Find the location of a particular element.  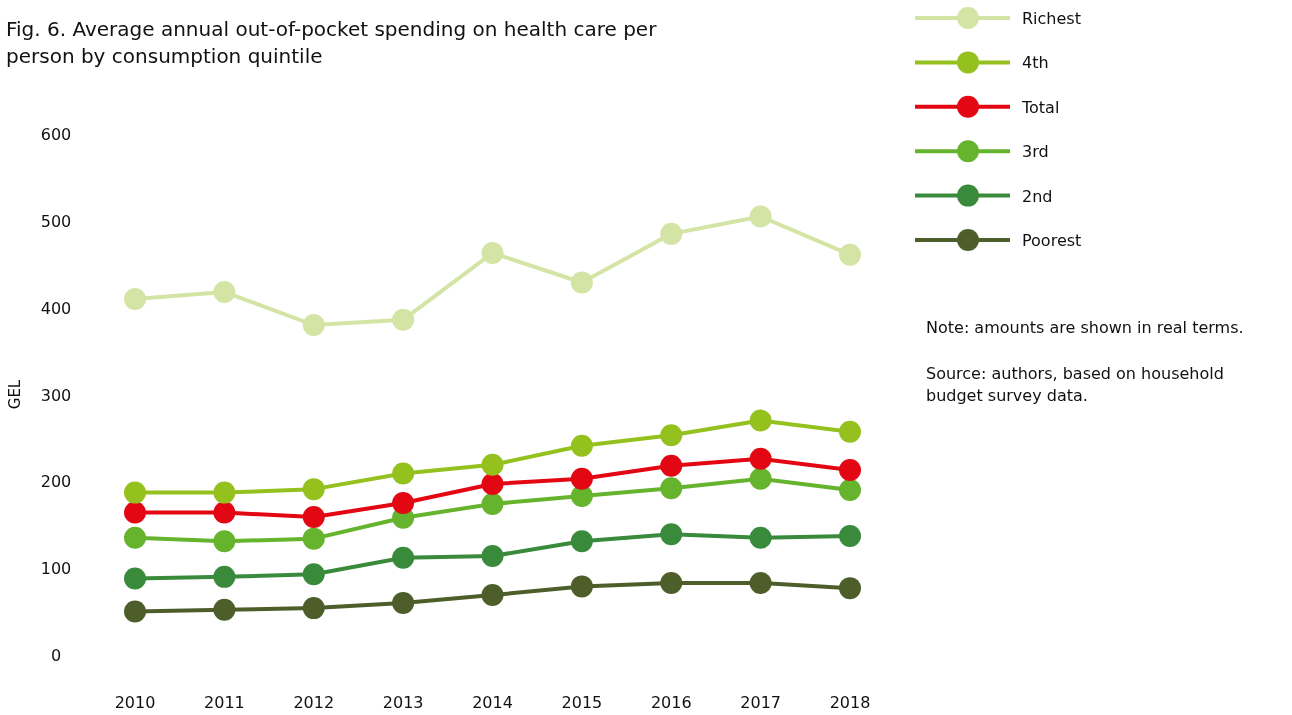

x-tick-label: 2017 is located at coordinates (760, 702).